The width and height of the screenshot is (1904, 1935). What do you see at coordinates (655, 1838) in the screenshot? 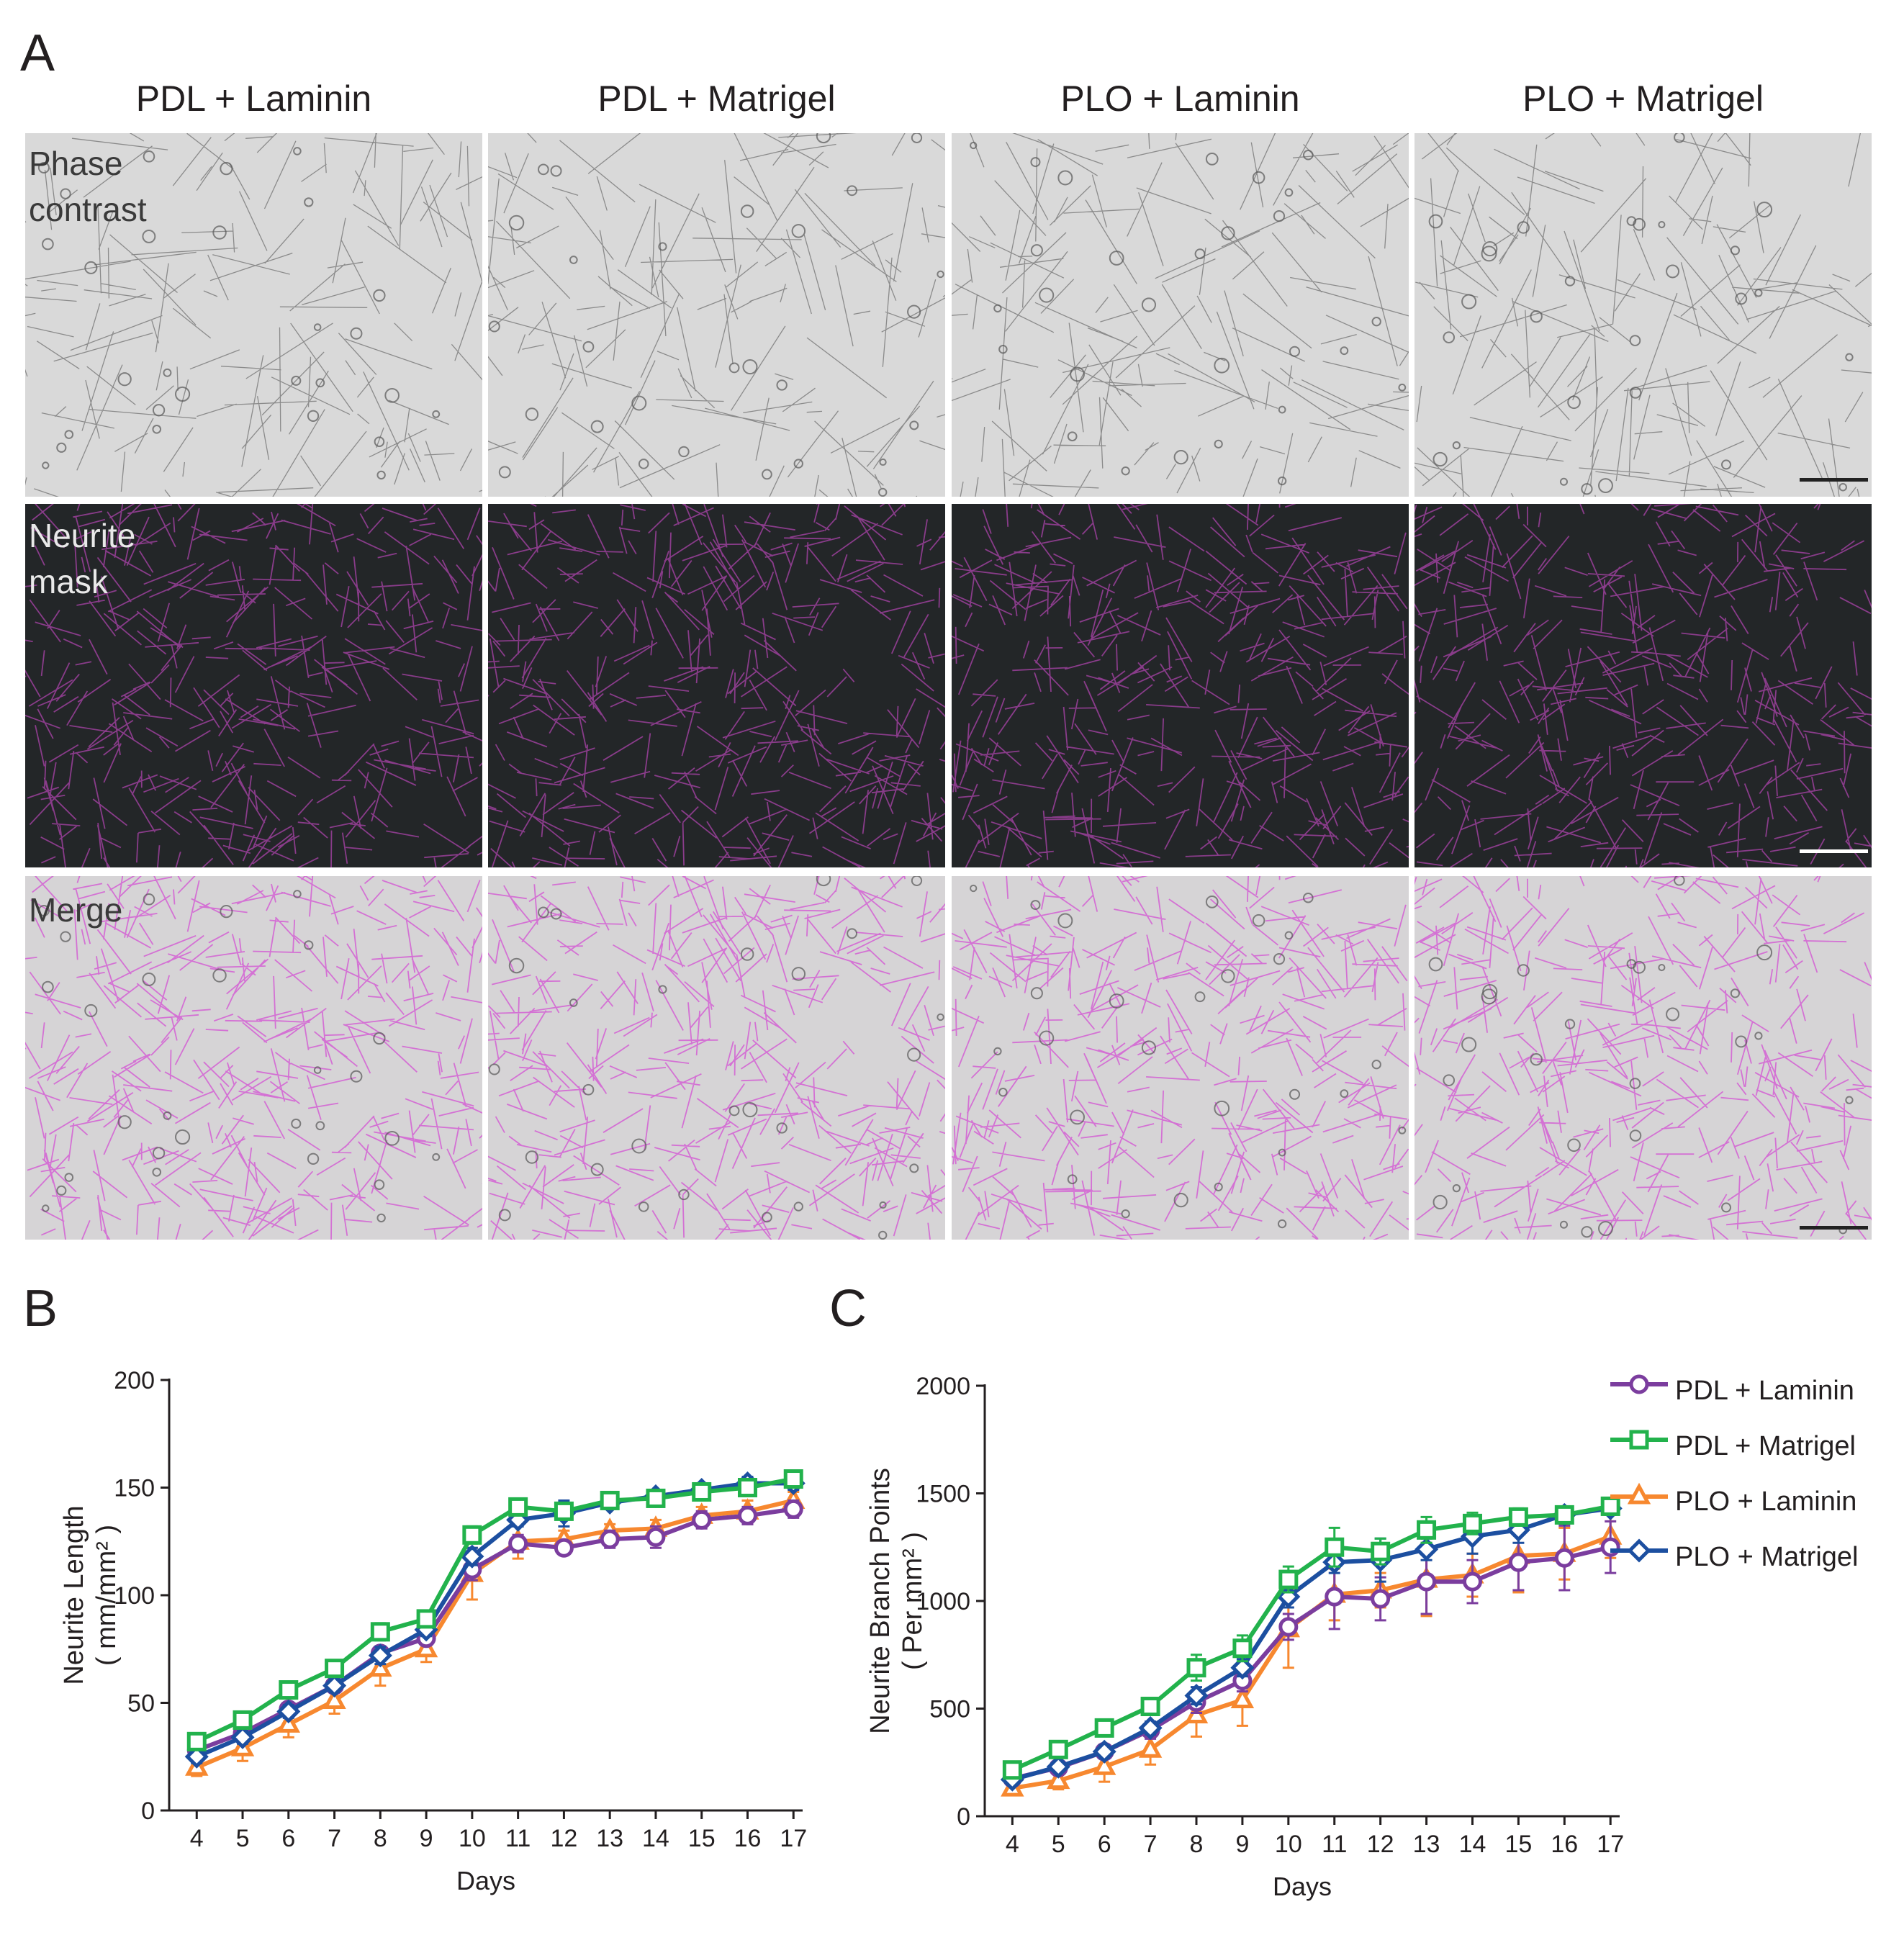
I see `x-tick-label: 14` at bounding box center [655, 1838].